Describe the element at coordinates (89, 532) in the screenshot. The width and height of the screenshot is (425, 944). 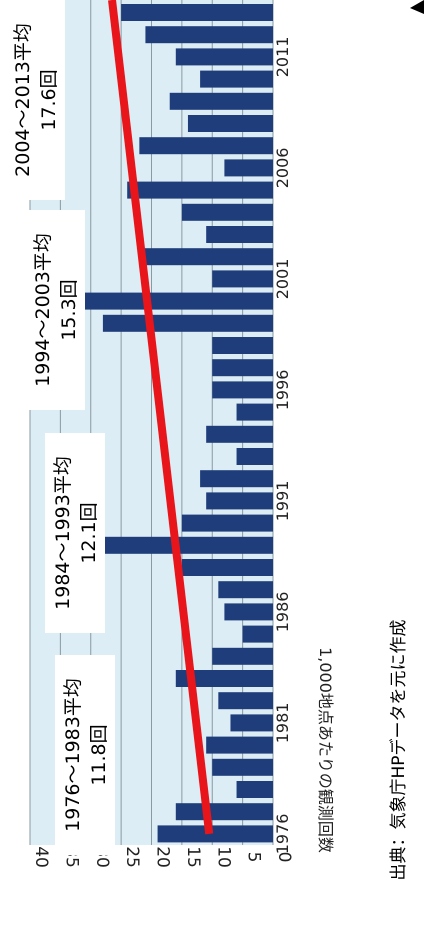
I see `annotation-value: 12.1回` at that location.